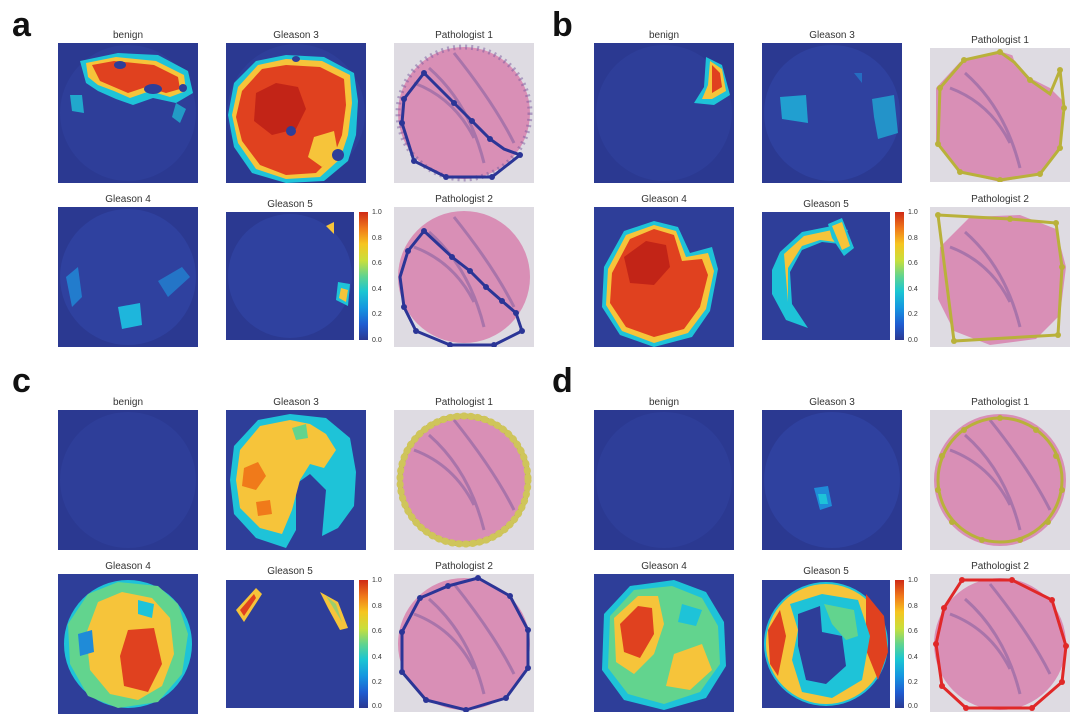  What do you see at coordinates (377, 212) in the screenshot?
I see `cbar-a-tick-0: 1.0` at bounding box center [377, 212].